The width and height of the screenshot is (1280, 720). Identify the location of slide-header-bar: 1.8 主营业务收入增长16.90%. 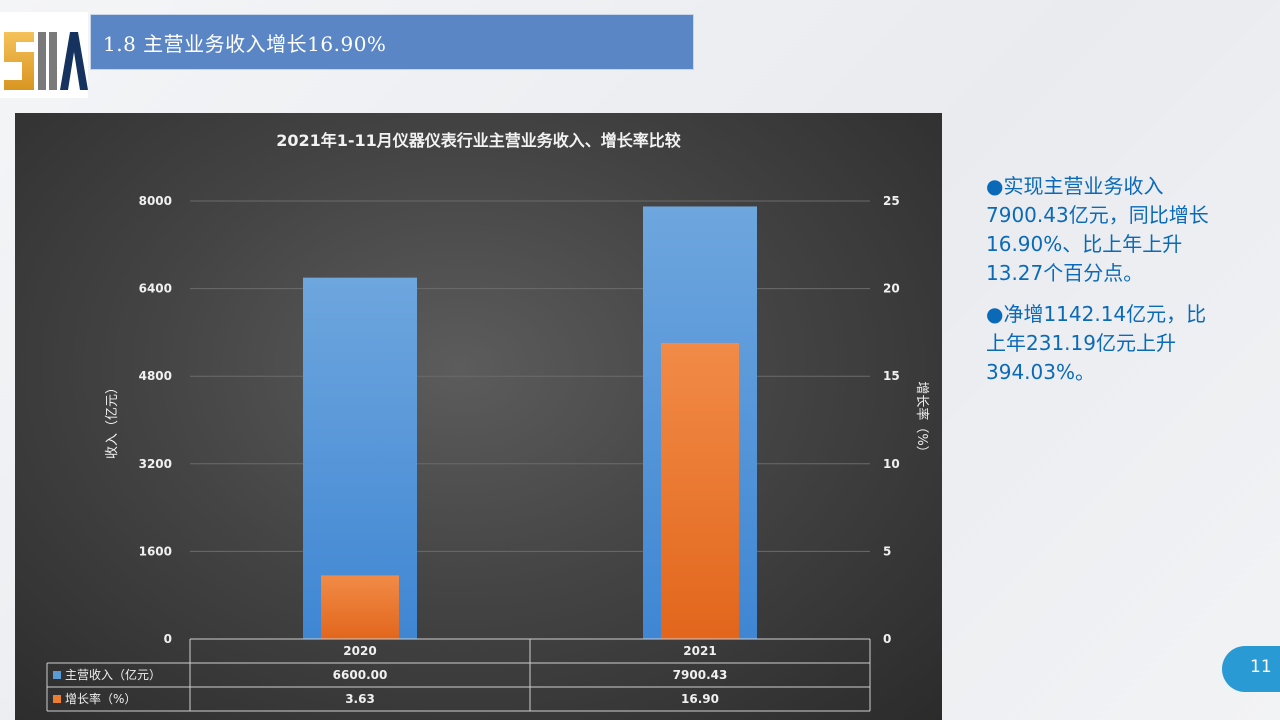
(392, 42).